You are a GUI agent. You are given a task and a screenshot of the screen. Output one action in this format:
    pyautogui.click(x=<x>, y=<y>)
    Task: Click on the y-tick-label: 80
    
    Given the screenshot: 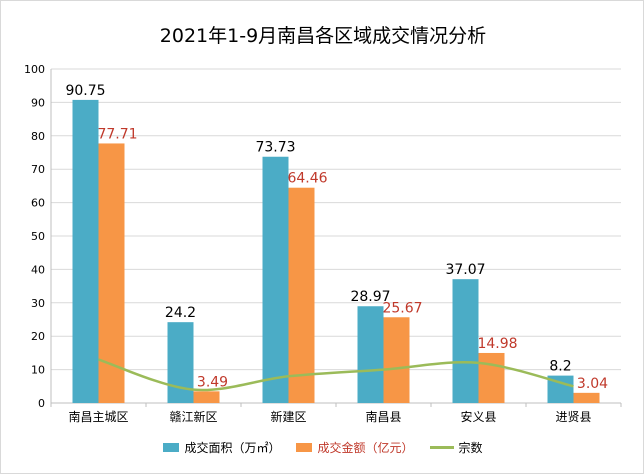 What is the action you would take?
    pyautogui.click(x=38, y=136)
    